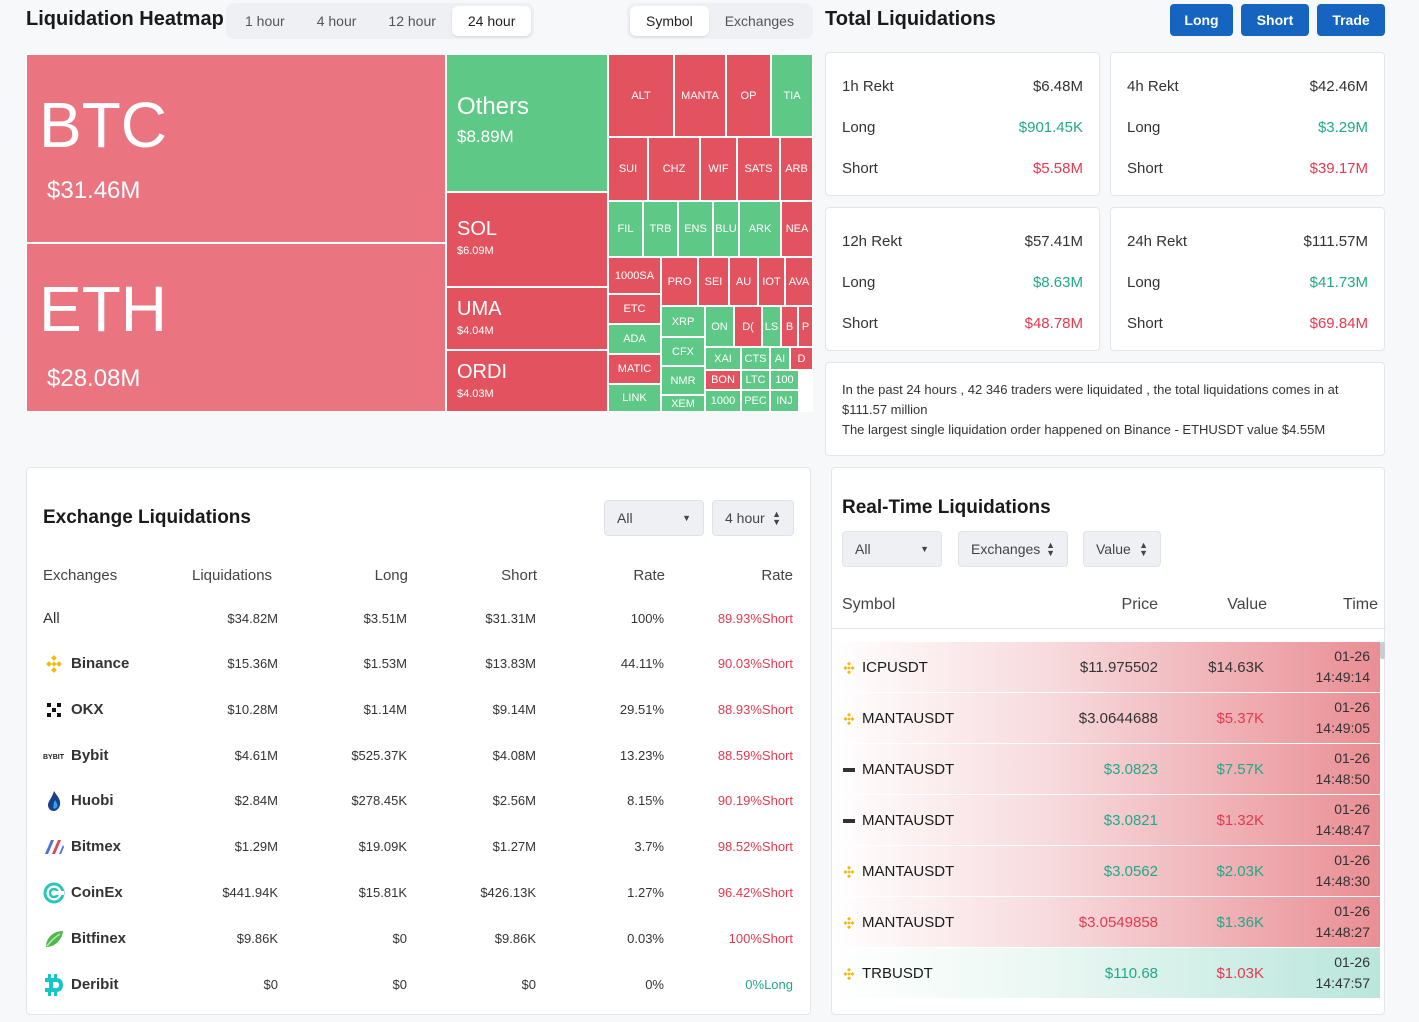 The height and width of the screenshot is (1022, 1419). Describe the element at coordinates (232, 575) in the screenshot. I see `col-liquidations: Liquidations` at that location.